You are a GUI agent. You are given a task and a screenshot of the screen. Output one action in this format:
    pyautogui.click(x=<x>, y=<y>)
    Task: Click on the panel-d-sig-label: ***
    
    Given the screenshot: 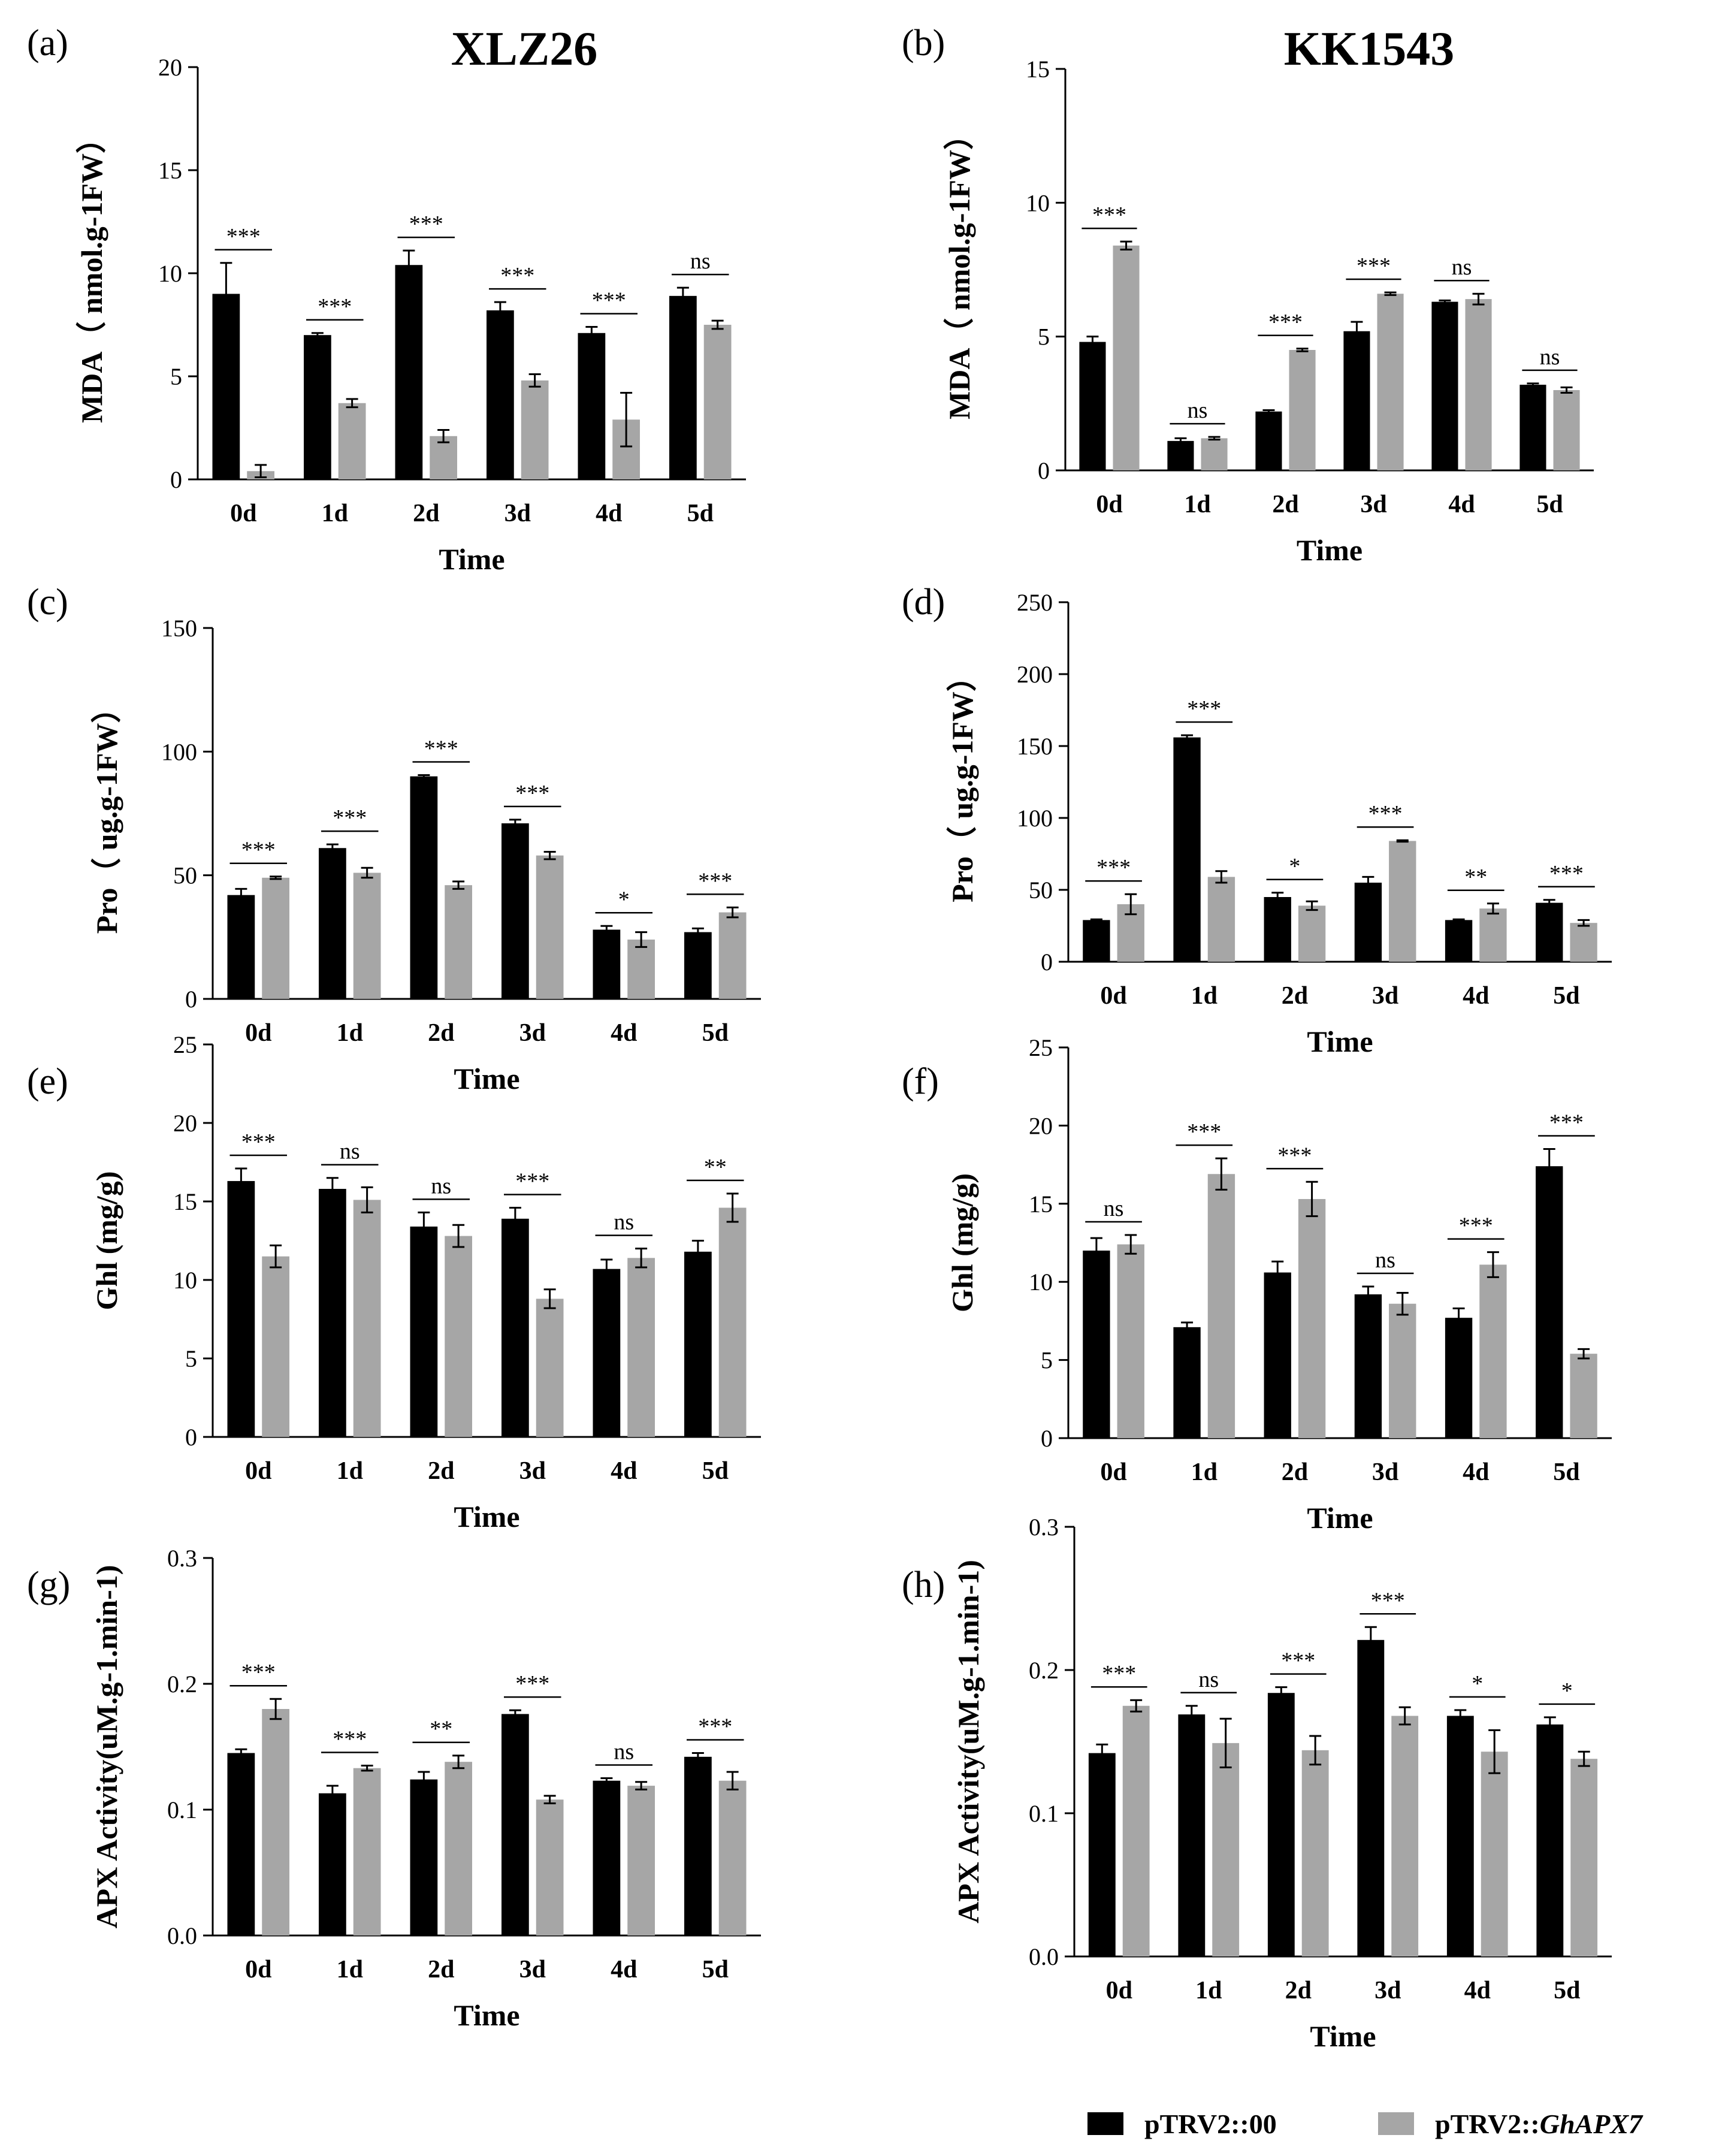 What is the action you would take?
    pyautogui.click(x=1113, y=867)
    